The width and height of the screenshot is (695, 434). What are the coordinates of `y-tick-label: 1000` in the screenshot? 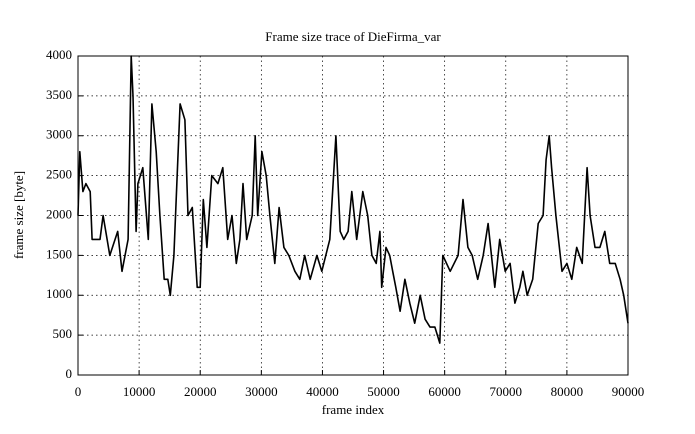 It's located at (59, 293).